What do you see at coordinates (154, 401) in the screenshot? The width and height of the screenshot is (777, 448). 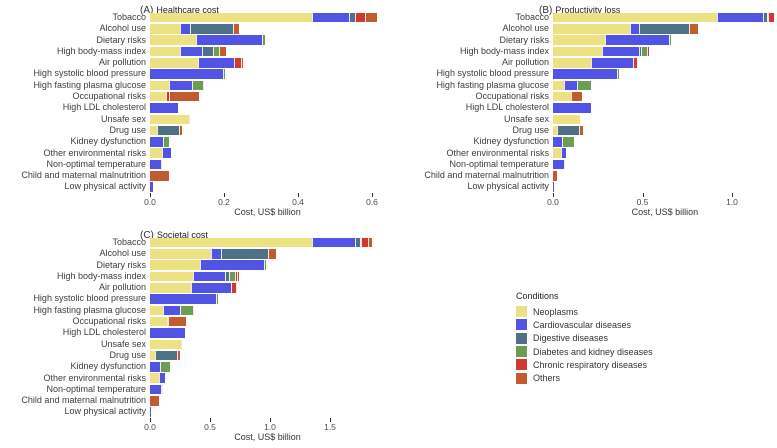 I see `stacked-bar-child-and-maternal-malnutrition` at bounding box center [154, 401].